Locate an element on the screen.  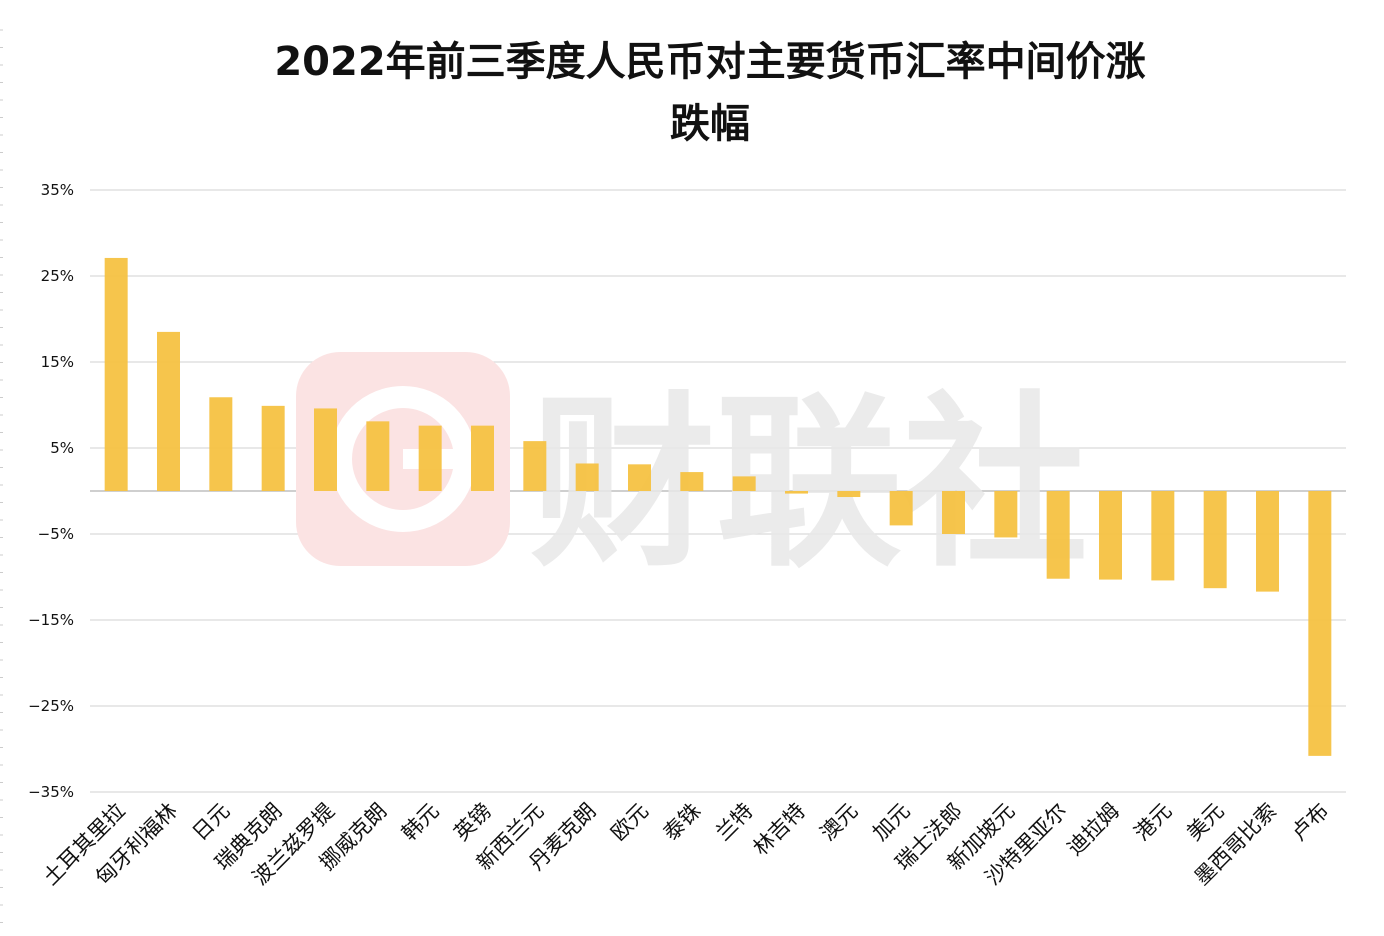
chart-title-line-1: 2022年前三季度人民币对主要货币汇率中间价涨 is located at coordinates (710, 62).